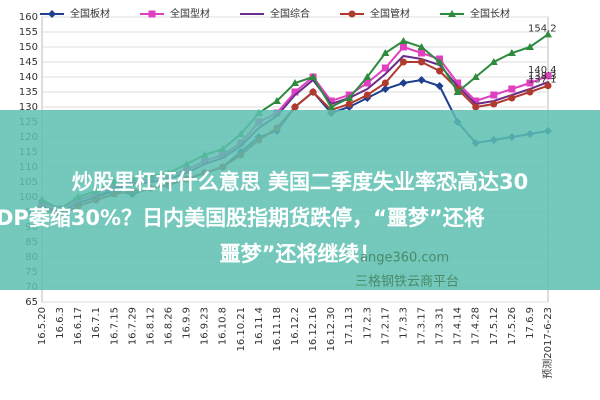 This screenshot has width=600, height=400. Describe the element at coordinates (367, 323) in the screenshot. I see `x-tick-label: 17.2.3` at that location.